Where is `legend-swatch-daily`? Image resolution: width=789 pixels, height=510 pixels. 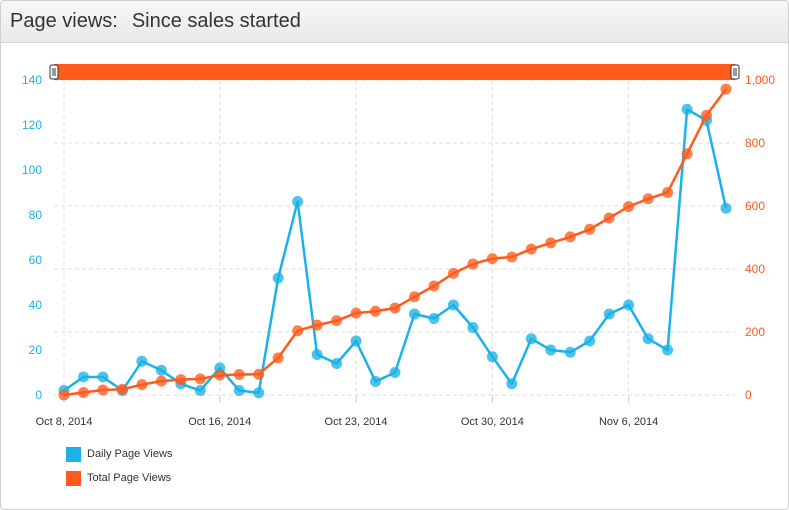 legend-swatch-daily is located at coordinates (73, 454).